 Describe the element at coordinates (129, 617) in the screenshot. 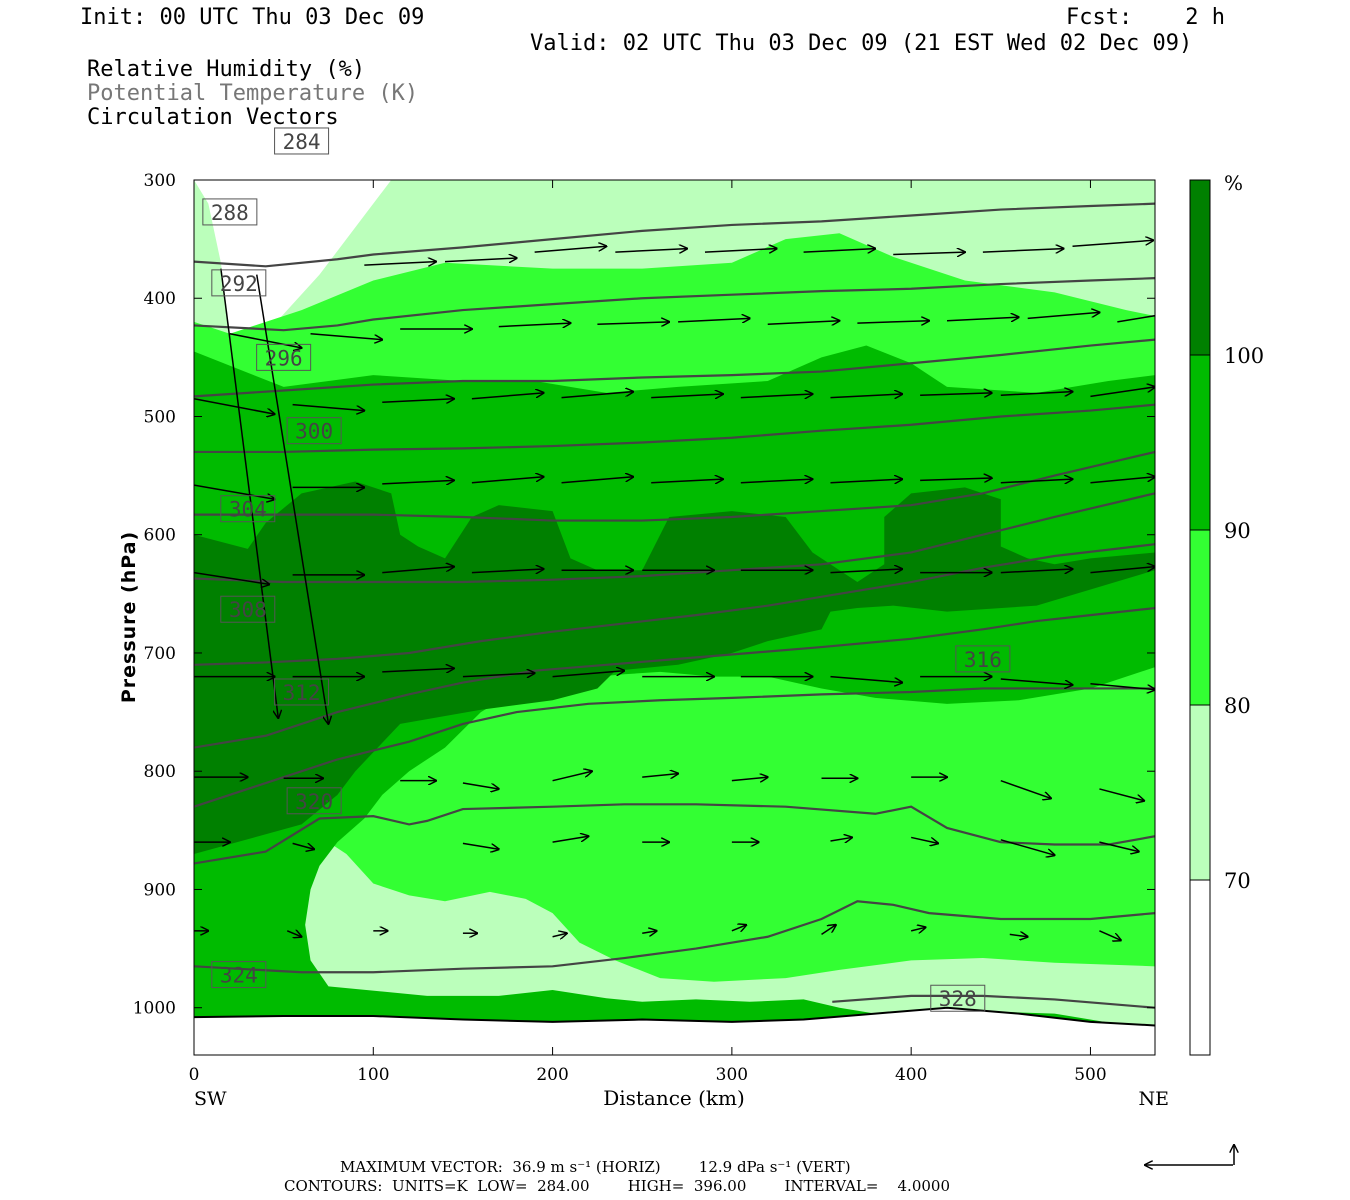

I see `y-axis-label: Pressure (hPa)` at that location.